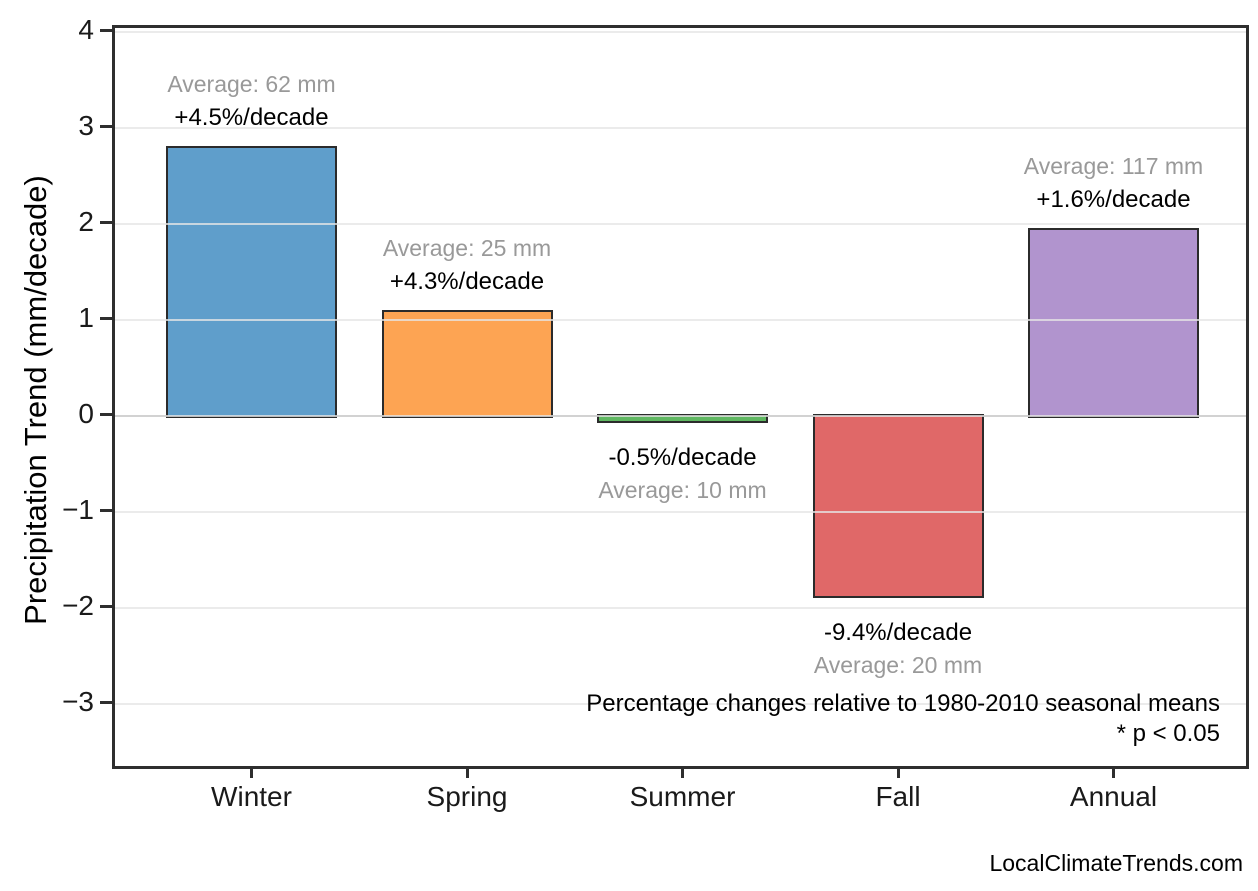  Describe the element at coordinates (467, 248) in the screenshot. I see `average-label: Average: 25 mm` at that location.